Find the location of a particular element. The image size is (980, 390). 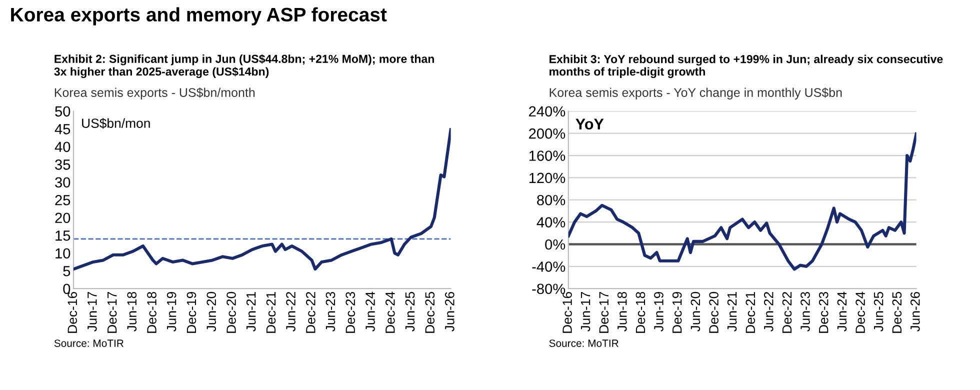

y-axis-title: YoY is located at coordinates (590, 124).